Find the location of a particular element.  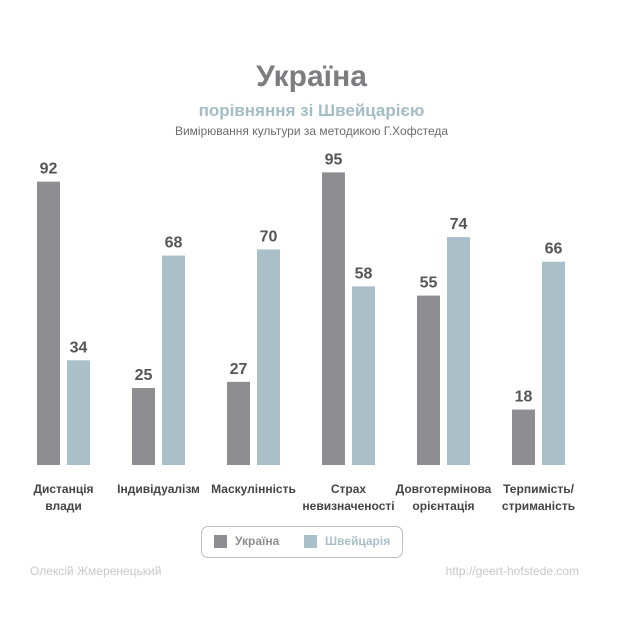

legend-swatch-ukraine is located at coordinates (220, 541).